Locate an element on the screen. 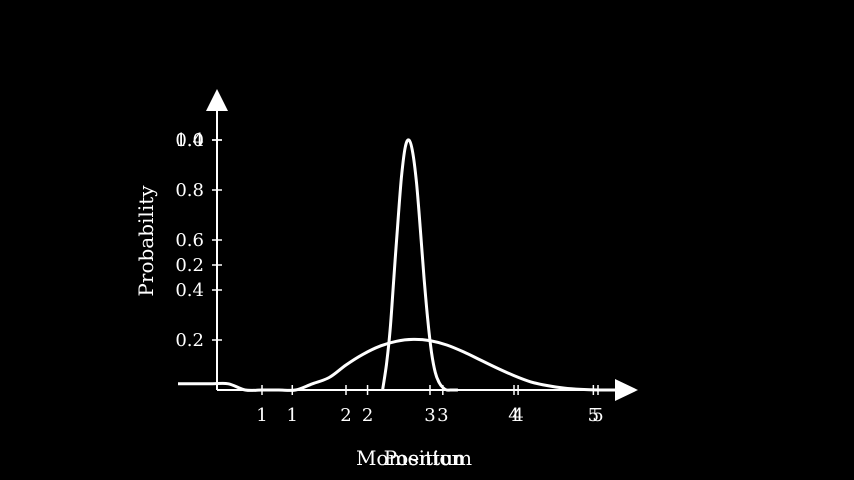 Image resolution: width=854 pixels, height=480 pixels. x-axis-label-position: Position is located at coordinates (424, 458).